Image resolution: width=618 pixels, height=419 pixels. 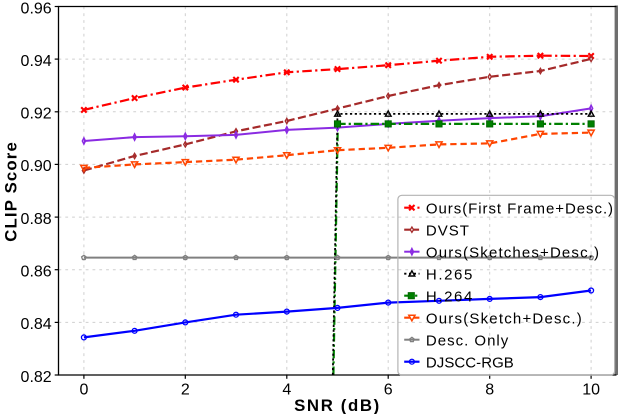 I want to click on svg-text: 8, so click(x=489, y=390).